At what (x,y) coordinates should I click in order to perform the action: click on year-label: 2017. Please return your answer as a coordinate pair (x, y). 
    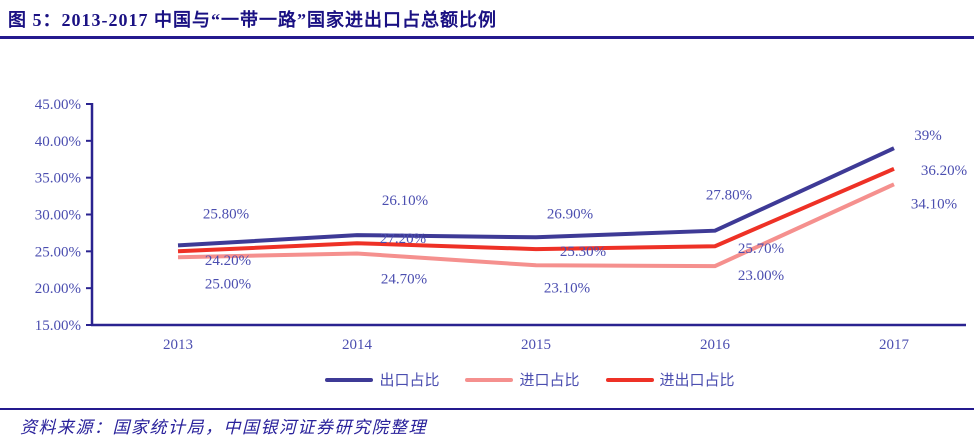
    Looking at the image, I should click on (894, 345).